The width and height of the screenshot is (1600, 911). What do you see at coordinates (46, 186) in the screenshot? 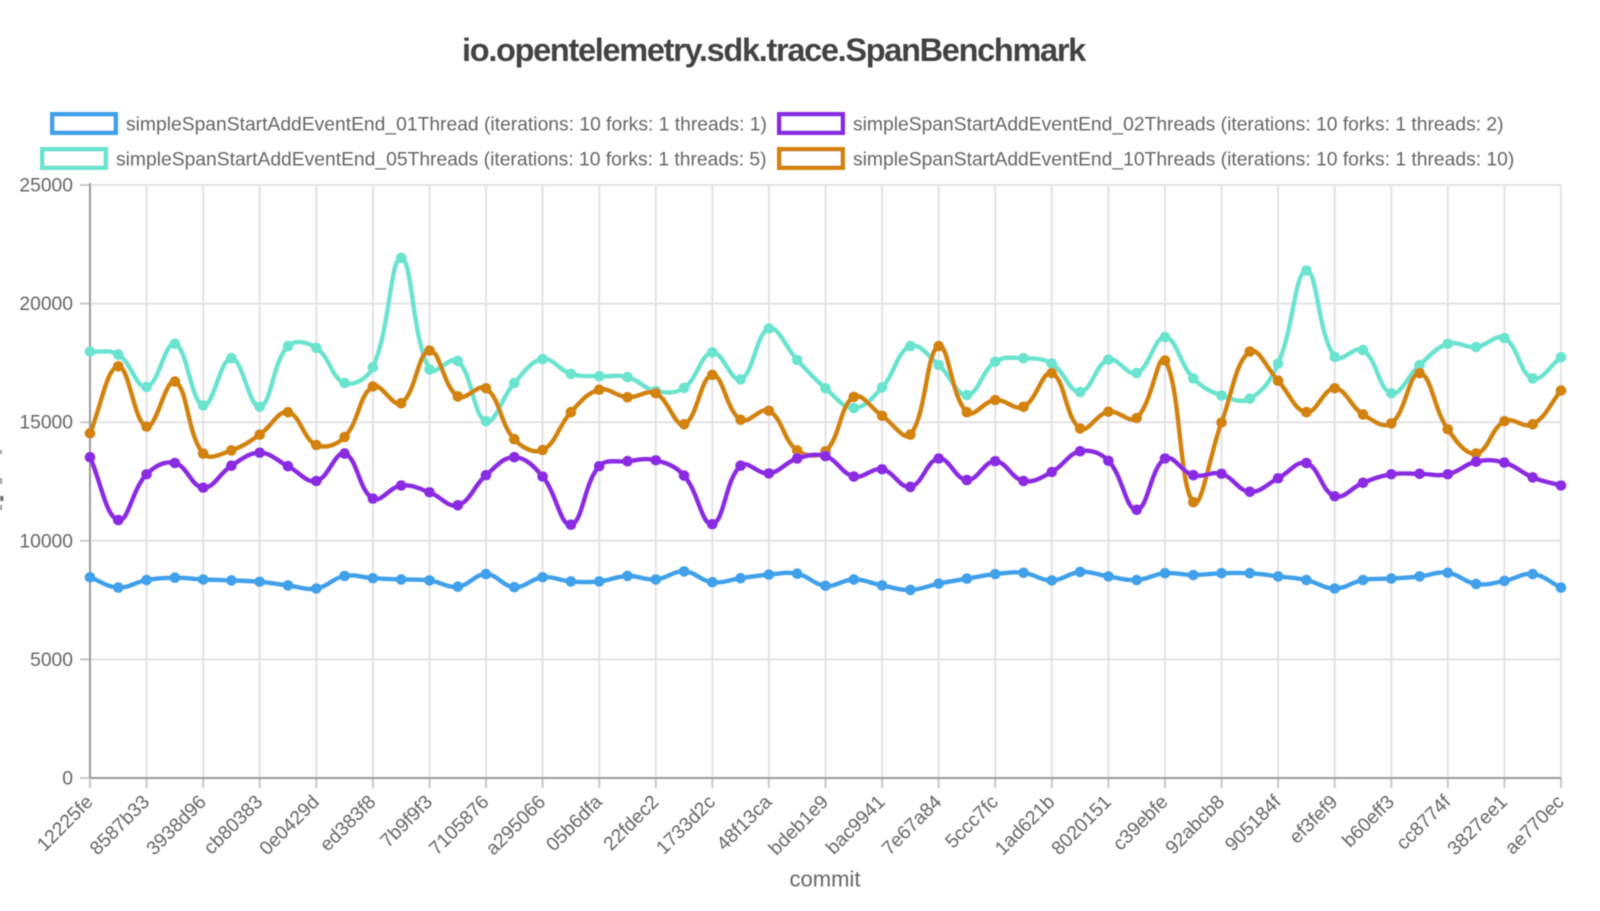
I see `svg-text: 25000` at bounding box center [46, 186].